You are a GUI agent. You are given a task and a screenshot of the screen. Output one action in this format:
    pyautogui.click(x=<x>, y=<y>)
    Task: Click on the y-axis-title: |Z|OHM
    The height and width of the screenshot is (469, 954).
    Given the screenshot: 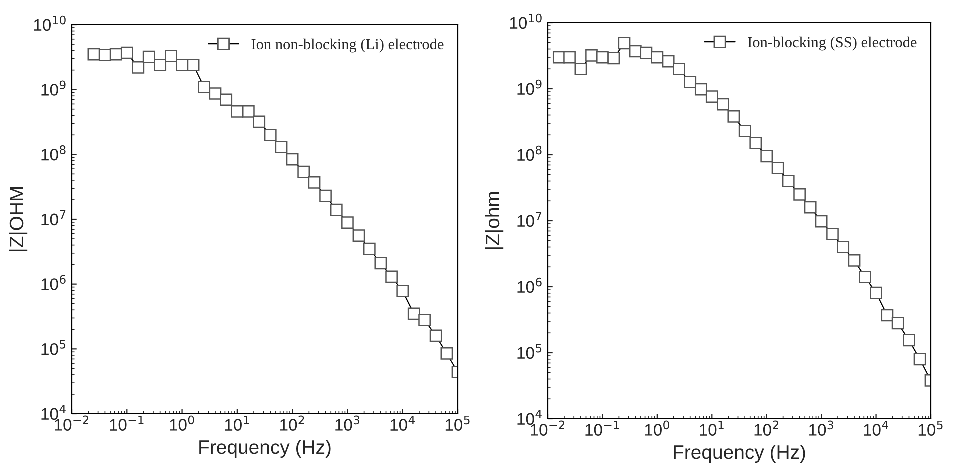 What is the action you would take?
    pyautogui.click(x=18, y=219)
    